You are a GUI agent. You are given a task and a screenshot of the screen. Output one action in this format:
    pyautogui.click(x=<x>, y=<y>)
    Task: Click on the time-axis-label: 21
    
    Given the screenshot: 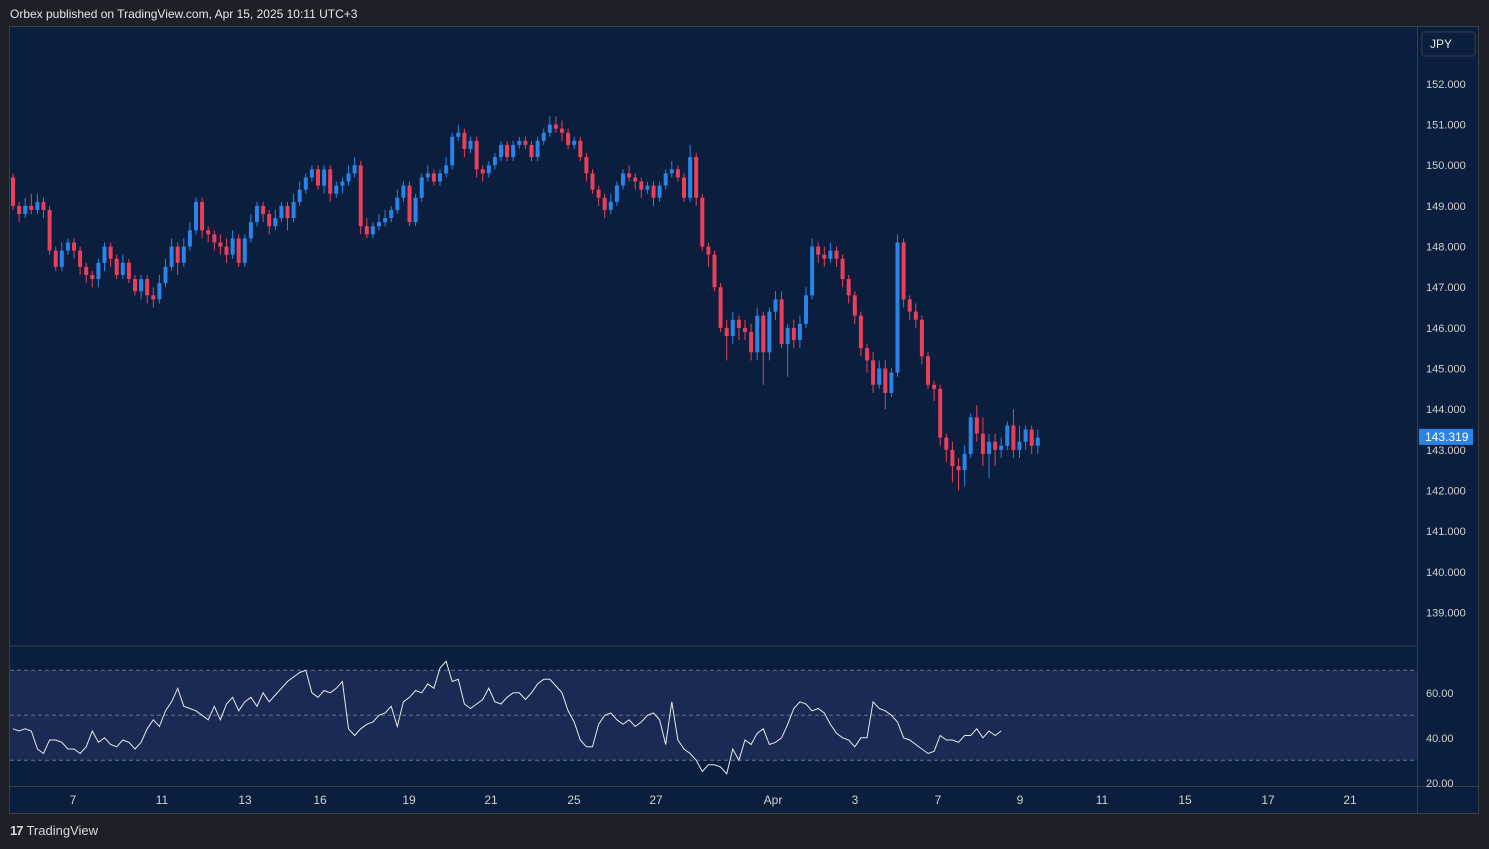 What is the action you would take?
    pyautogui.click(x=491, y=800)
    